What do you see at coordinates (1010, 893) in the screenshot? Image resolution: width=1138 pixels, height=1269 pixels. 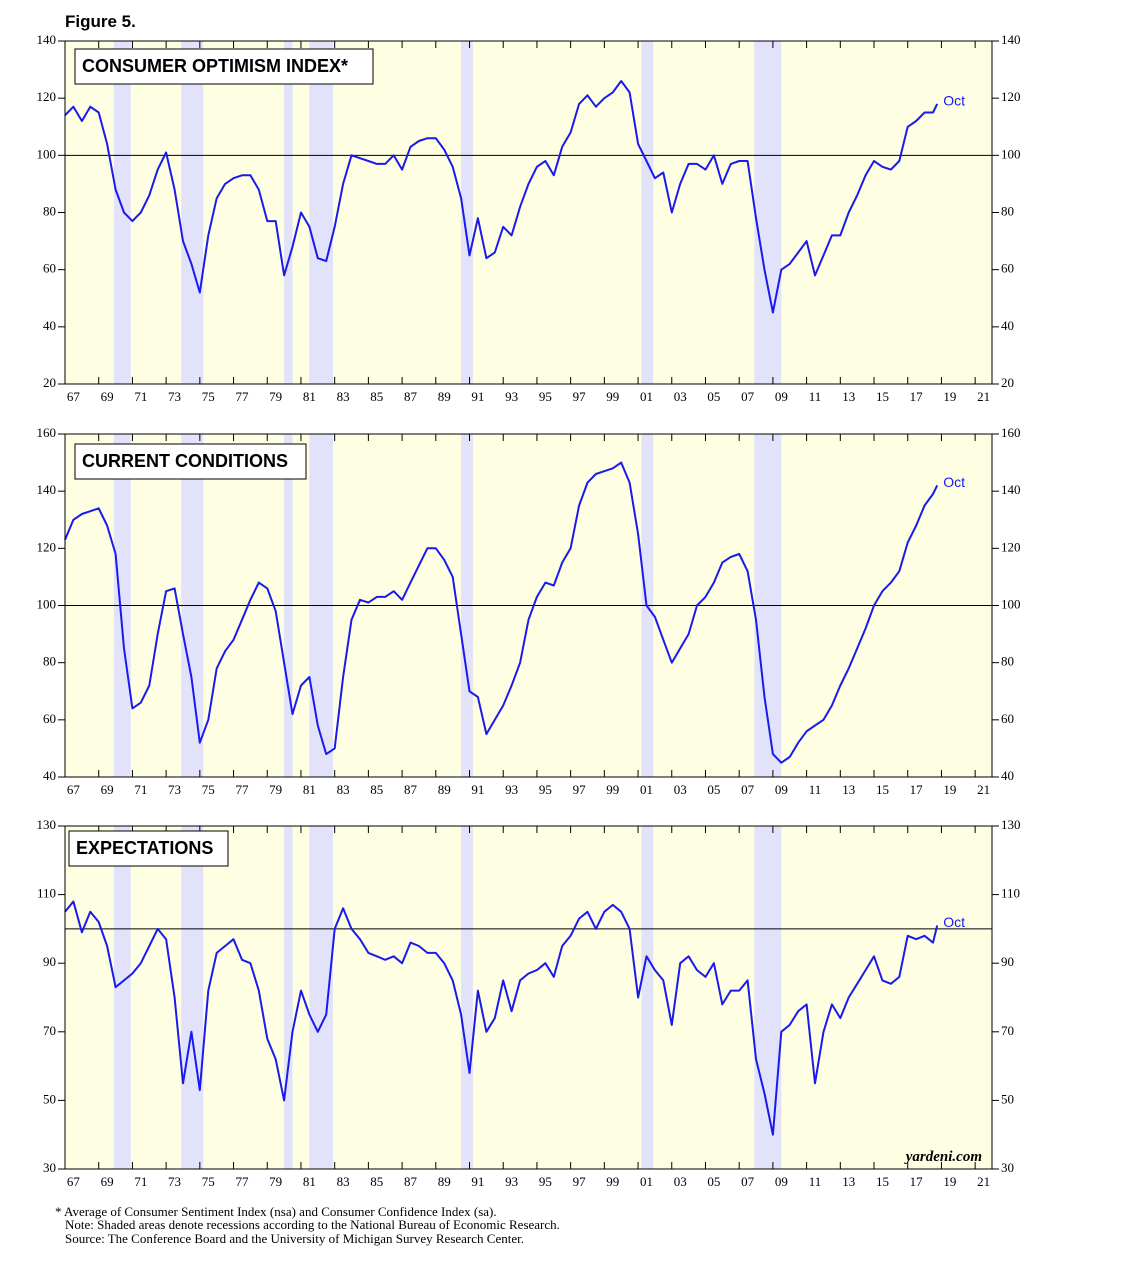 I see `y-tick-label: 110` at bounding box center [1010, 893].